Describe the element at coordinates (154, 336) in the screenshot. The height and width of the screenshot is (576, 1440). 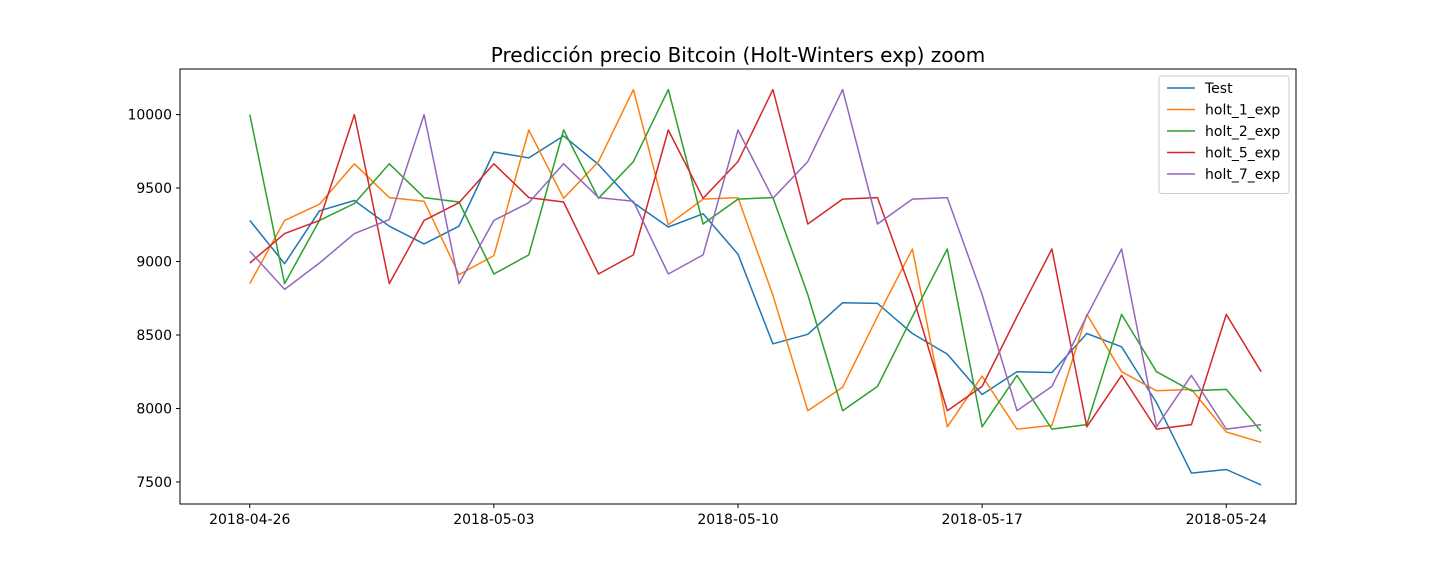
I see `y-tick-label: 8500` at that location.